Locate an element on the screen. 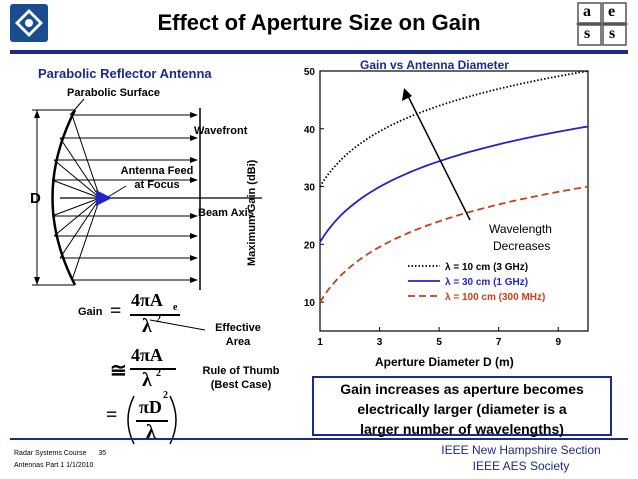  aes-logo-icon is located at coordinates (602, 24).